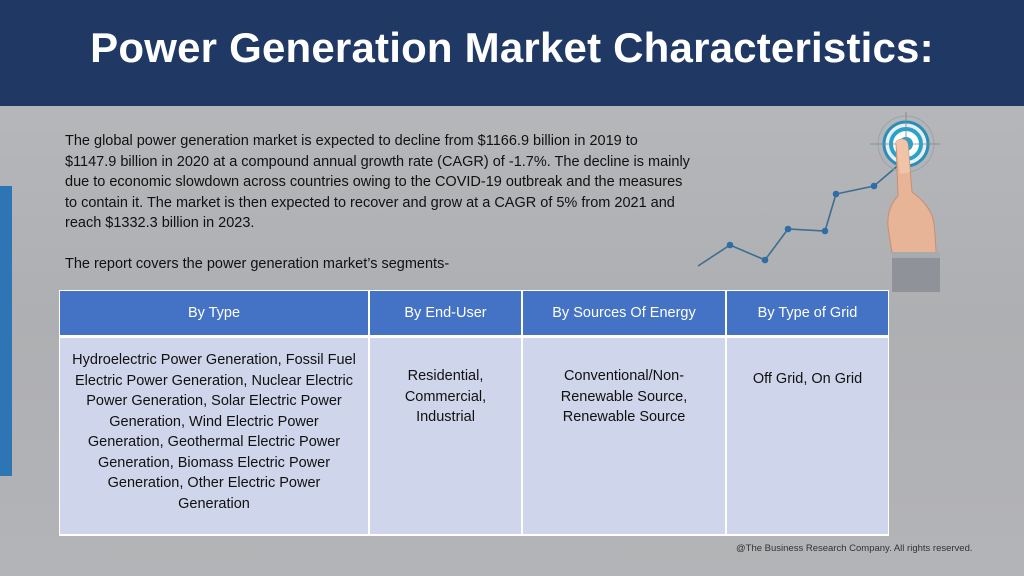  I want to click on left-accent-bar, so click(6, 331).